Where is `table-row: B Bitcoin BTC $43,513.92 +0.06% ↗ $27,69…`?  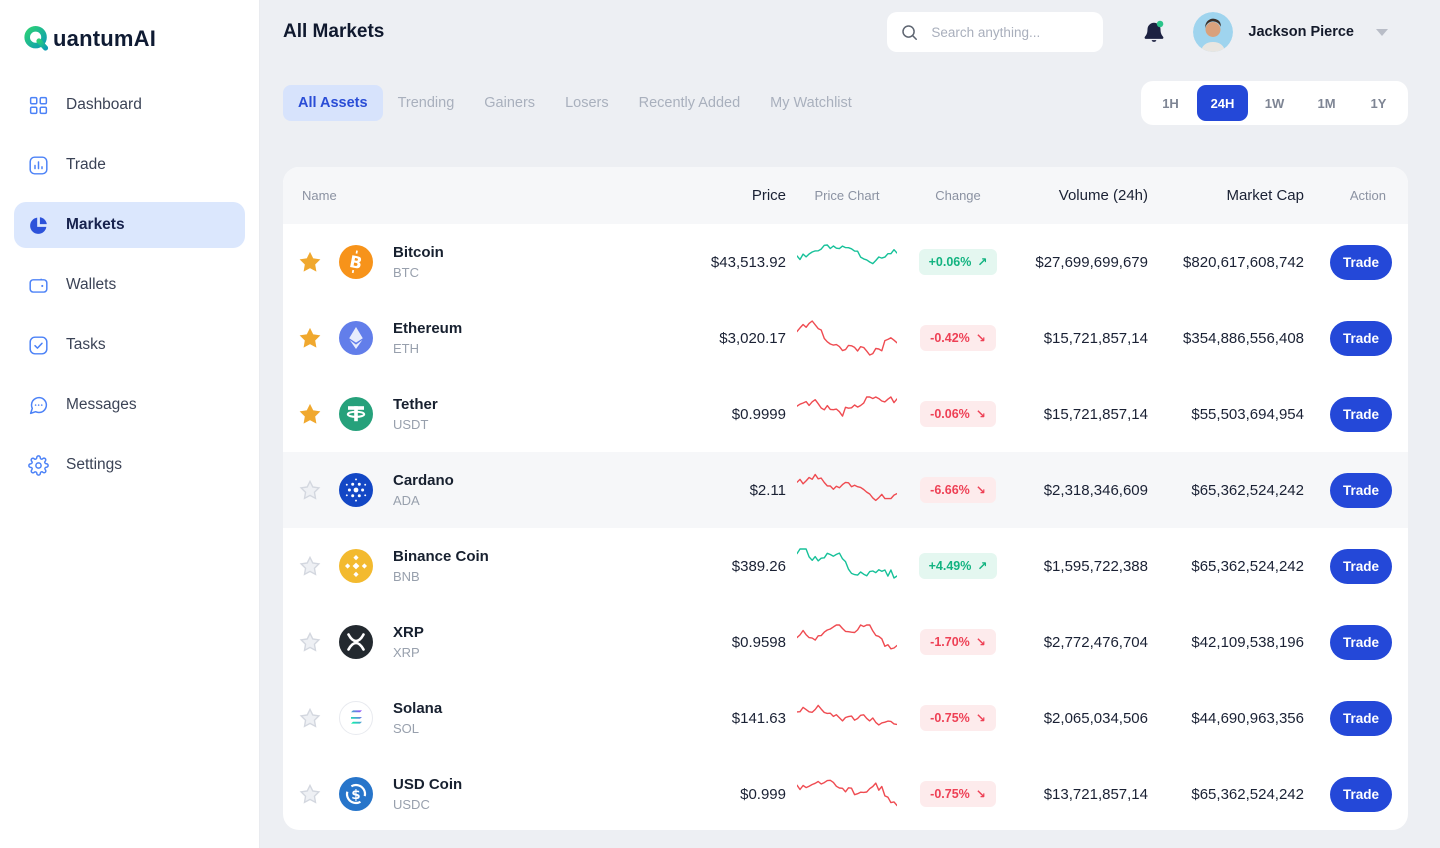 table-row: B Bitcoin BTC $43,513.92 +0.06% ↗ $27,69… is located at coordinates (845, 262).